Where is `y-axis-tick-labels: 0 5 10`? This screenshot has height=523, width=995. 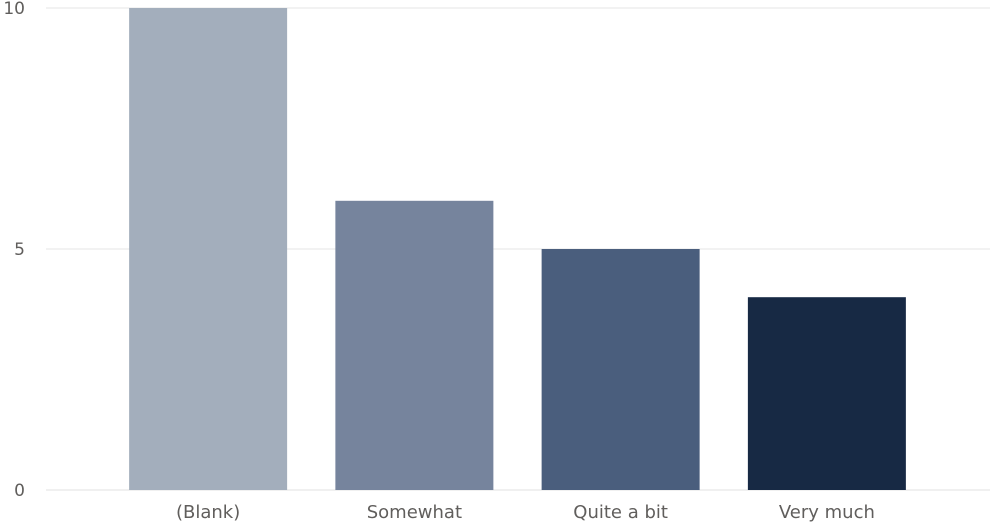
y-axis-tick-labels: 0 5 10 is located at coordinates (14, 250).